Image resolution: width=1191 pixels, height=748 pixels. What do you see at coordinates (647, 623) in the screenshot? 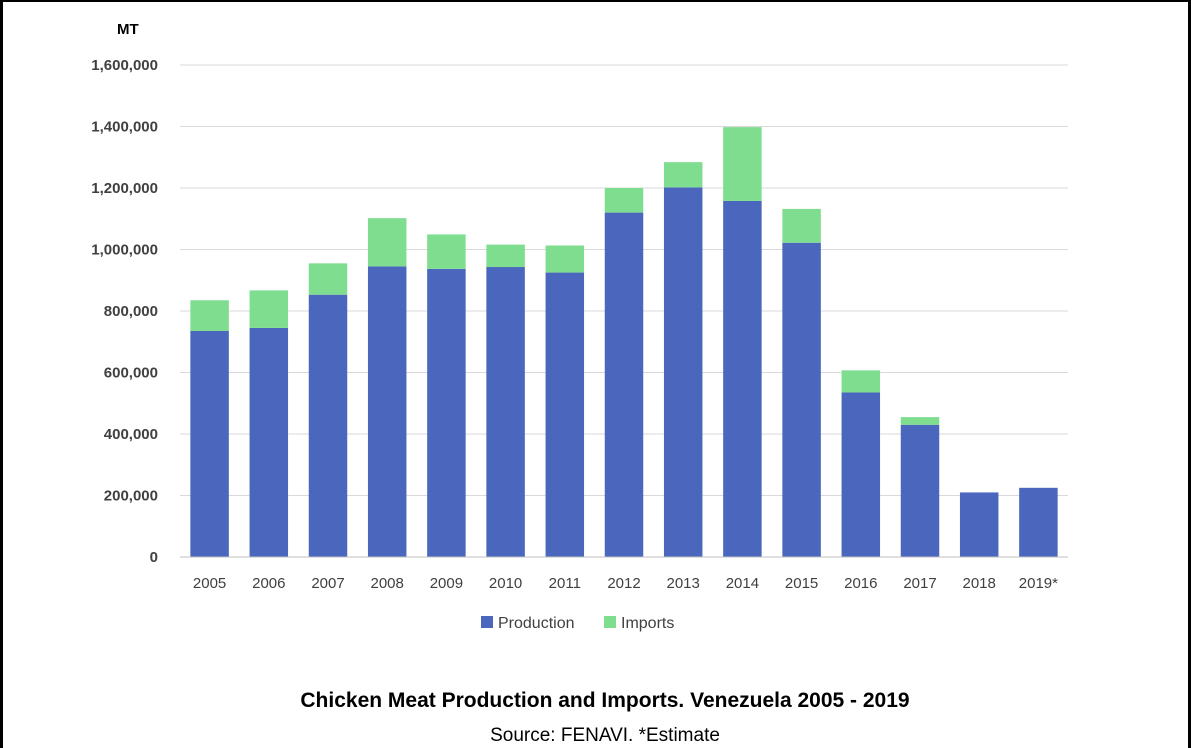
I see `legend-label-imports: Imports` at bounding box center [647, 623].